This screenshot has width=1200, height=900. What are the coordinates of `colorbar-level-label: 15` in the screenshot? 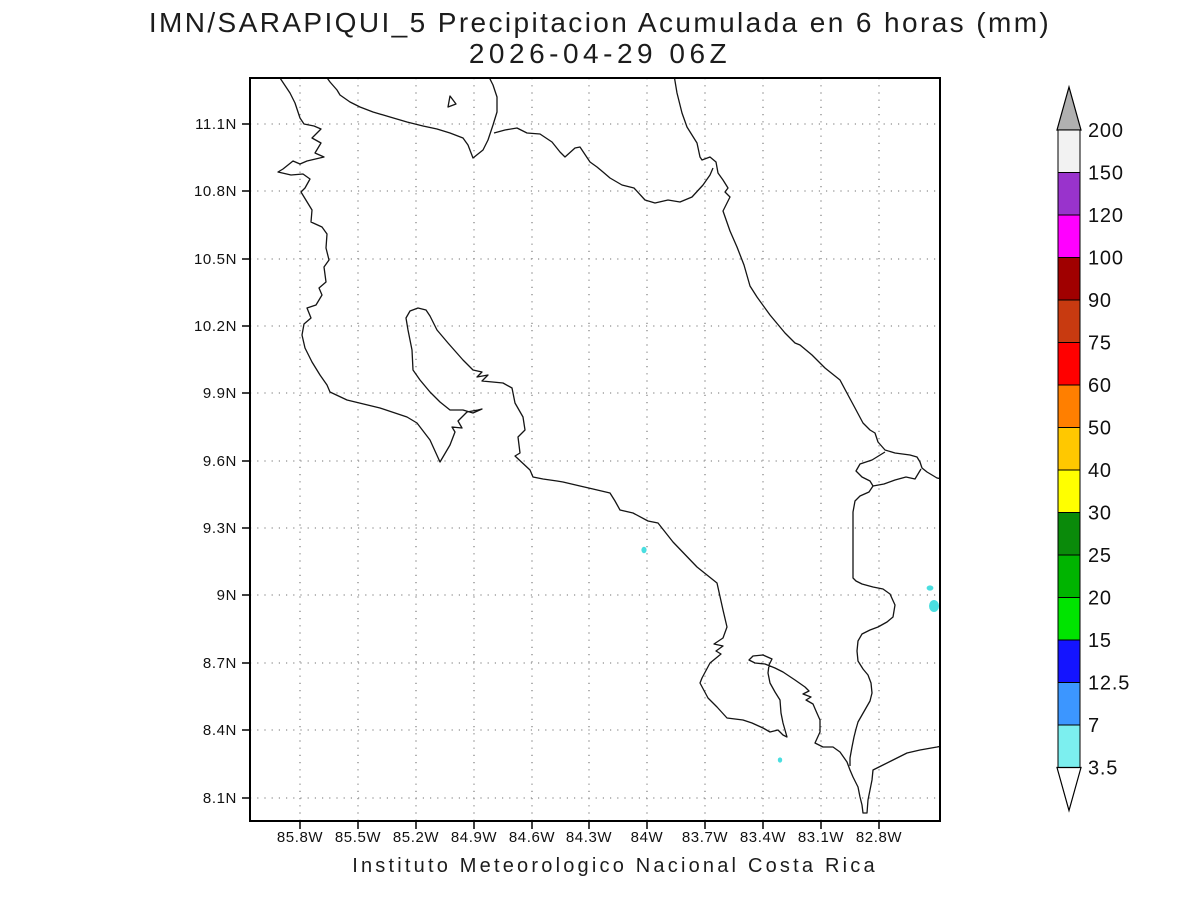 It's located at (1100, 641).